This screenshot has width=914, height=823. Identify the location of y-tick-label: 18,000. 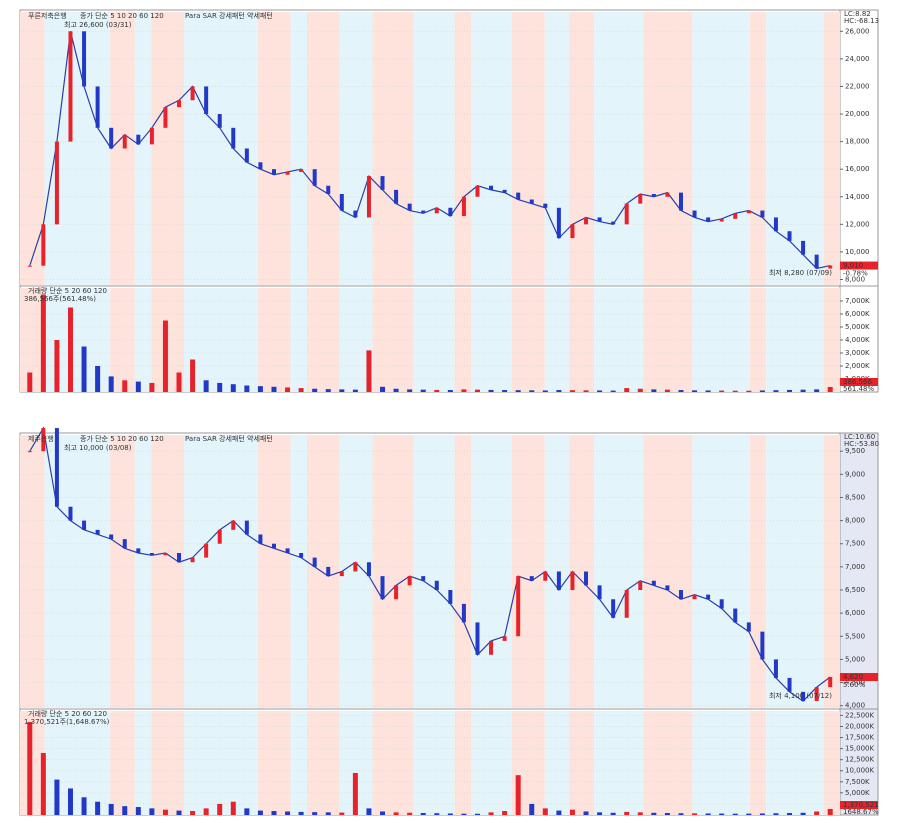
(857, 142).